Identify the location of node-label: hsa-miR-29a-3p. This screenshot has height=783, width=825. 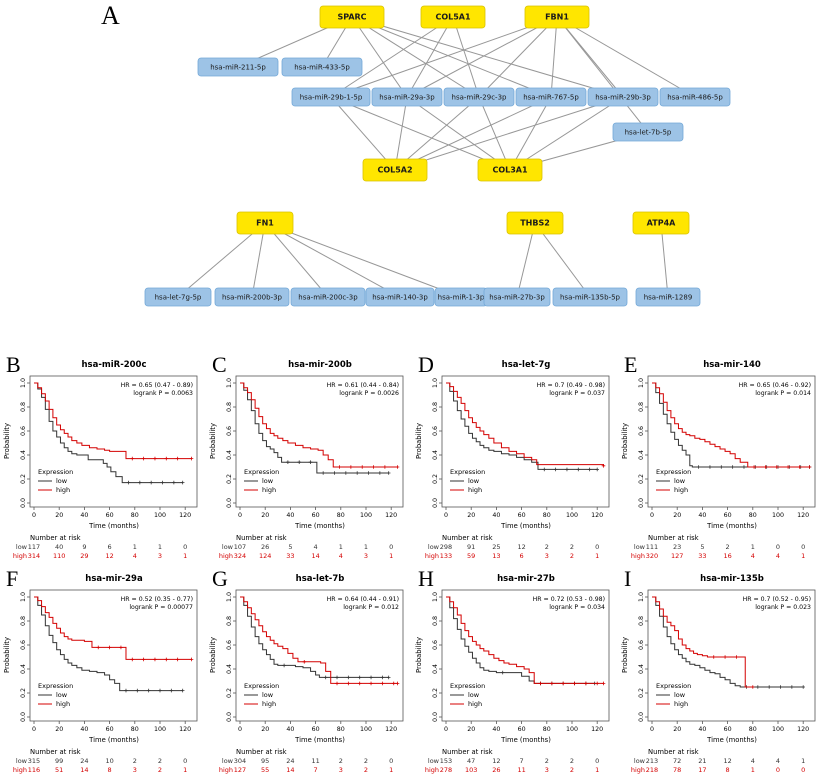
(407, 98).